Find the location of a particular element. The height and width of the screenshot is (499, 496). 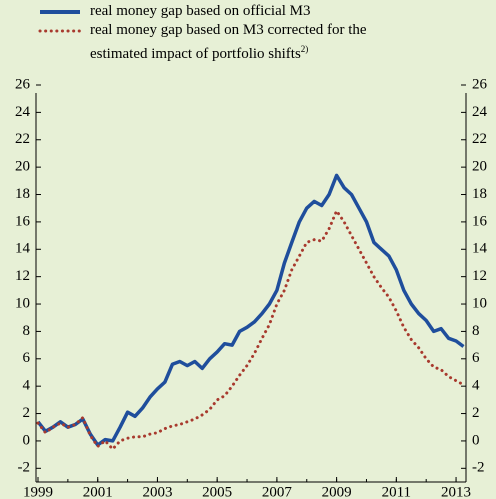

y-tick-label-right: 0 is located at coordinates (476, 440).